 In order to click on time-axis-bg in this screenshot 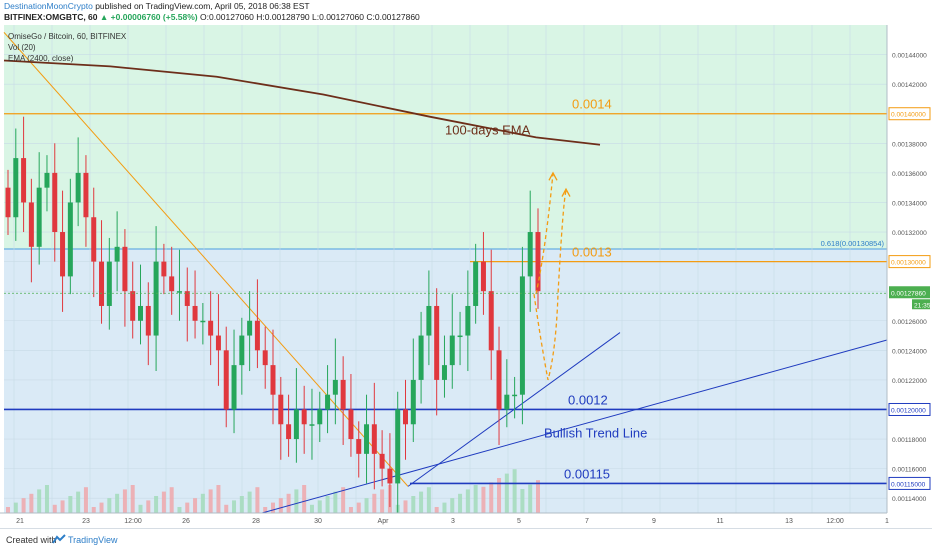, I will do `click(466, 520)`.